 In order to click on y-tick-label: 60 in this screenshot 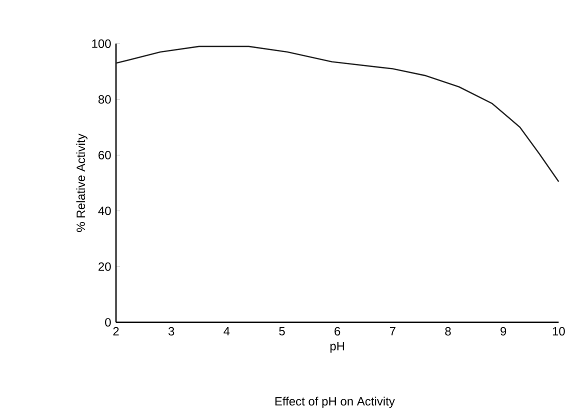, I will do `click(104, 155)`.